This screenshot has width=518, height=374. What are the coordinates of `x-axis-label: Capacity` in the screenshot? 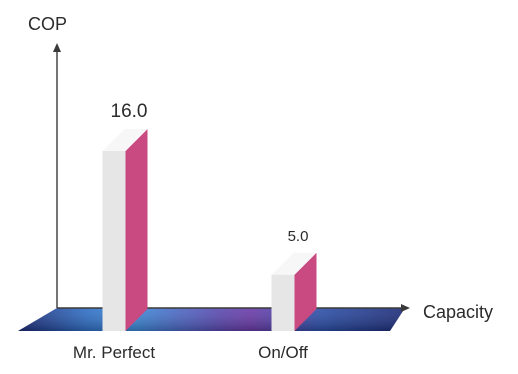 It's located at (458, 312).